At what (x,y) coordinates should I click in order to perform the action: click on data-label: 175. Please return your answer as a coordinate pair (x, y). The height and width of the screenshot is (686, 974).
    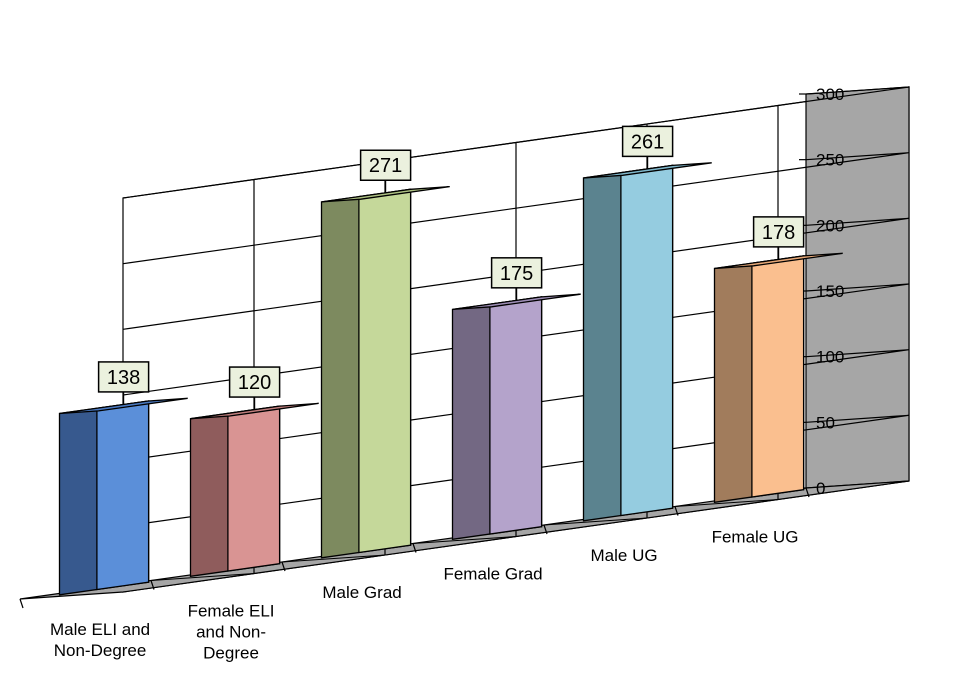
    Looking at the image, I should click on (516, 274).